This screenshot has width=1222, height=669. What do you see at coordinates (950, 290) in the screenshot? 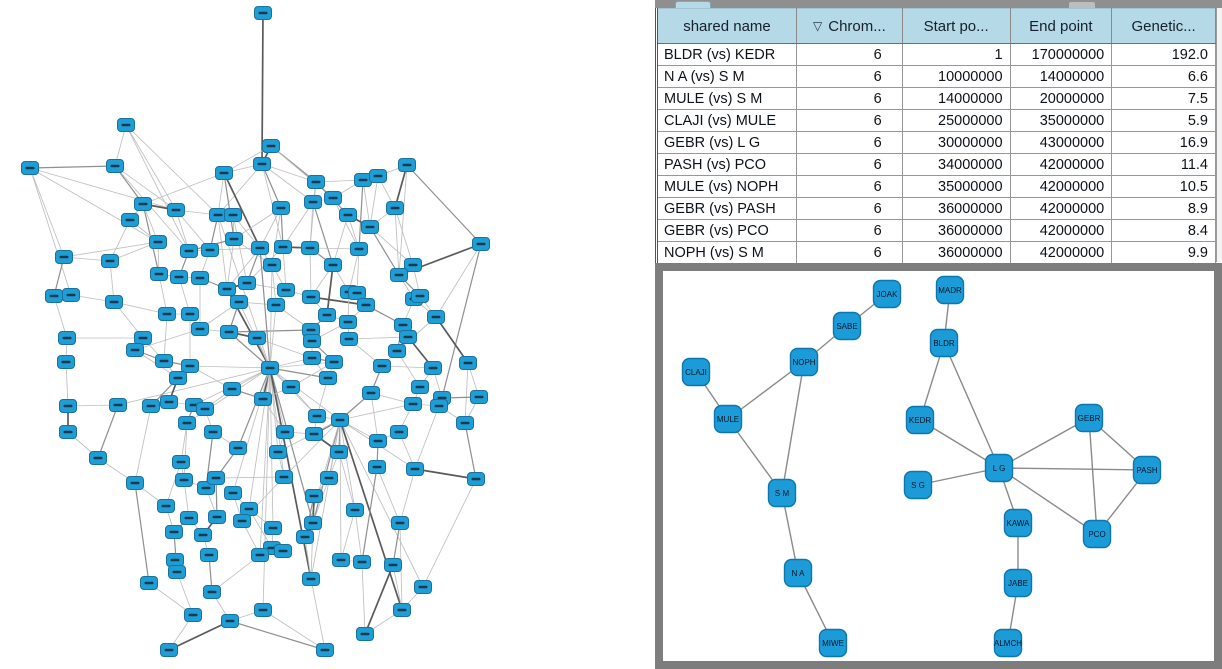
I see `network-node: MADR` at bounding box center [950, 290].